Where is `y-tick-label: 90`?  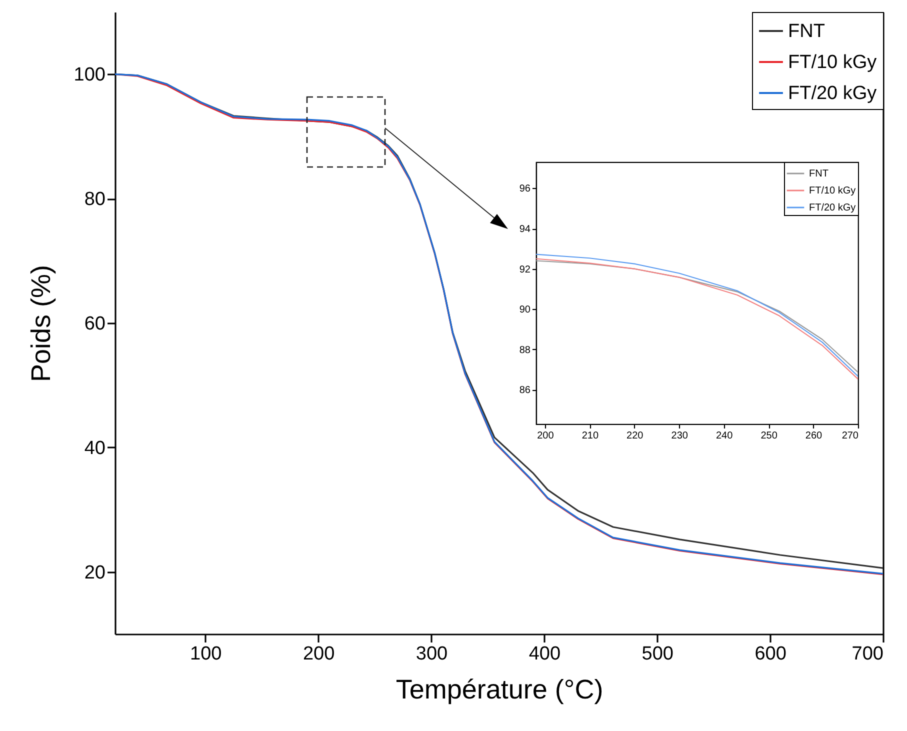
y-tick-label: 90 is located at coordinates (525, 310).